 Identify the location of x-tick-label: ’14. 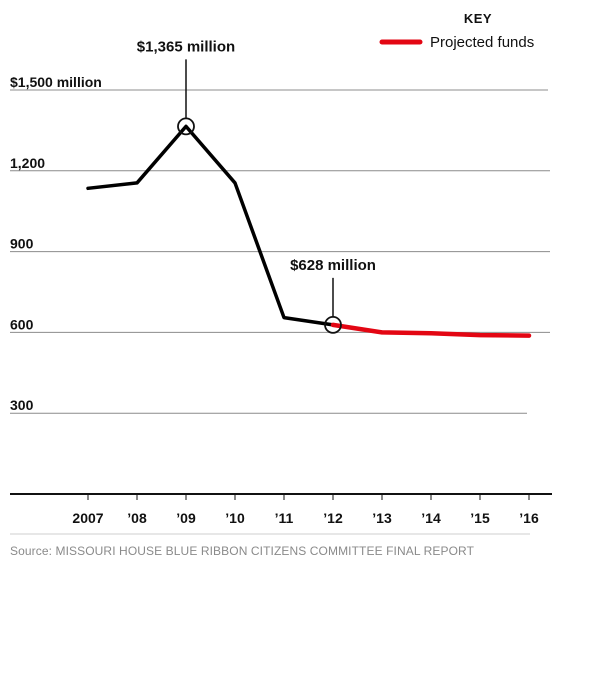
(431, 518).